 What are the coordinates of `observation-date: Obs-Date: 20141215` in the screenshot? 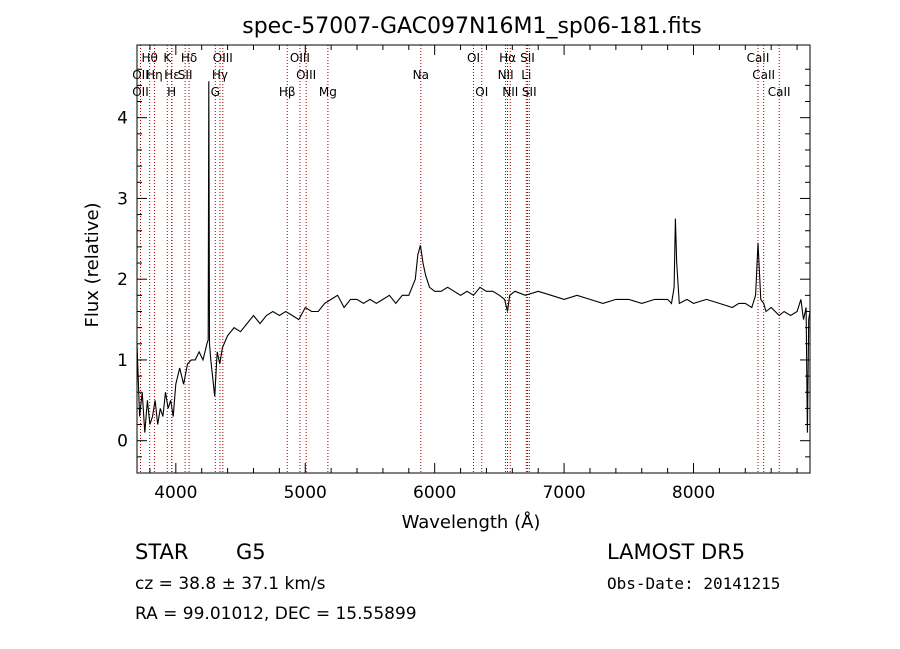 It's located at (694, 583).